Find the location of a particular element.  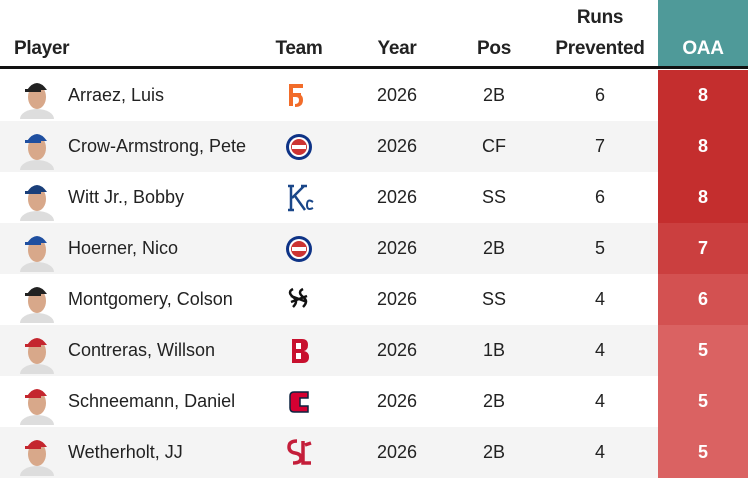

runs-prevented: 5 is located at coordinates (599, 248).